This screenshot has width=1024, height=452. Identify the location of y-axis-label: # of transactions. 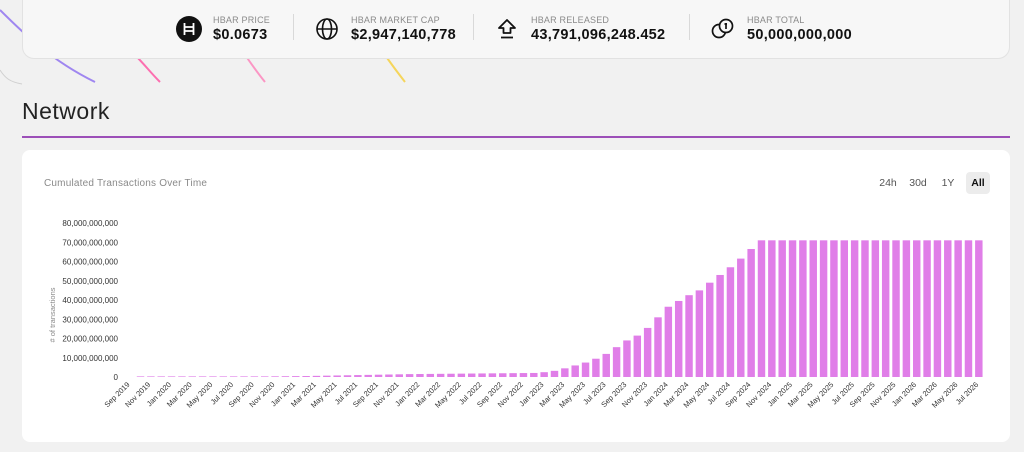
(52, 314).